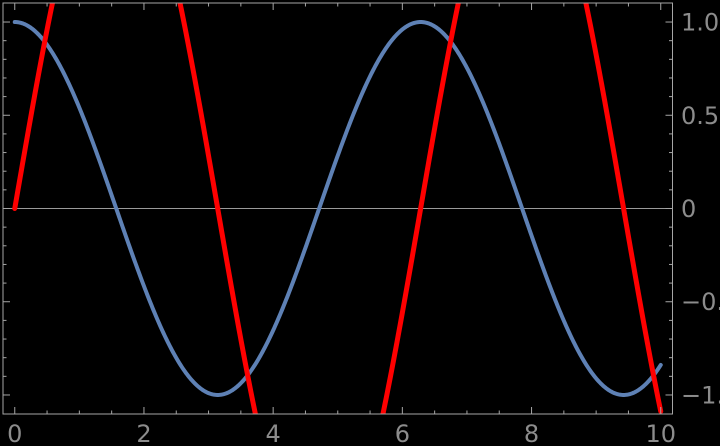 Image resolution: width=720 pixels, height=446 pixels. I want to click on y-tick-label: −1.0, so click(700, 395).